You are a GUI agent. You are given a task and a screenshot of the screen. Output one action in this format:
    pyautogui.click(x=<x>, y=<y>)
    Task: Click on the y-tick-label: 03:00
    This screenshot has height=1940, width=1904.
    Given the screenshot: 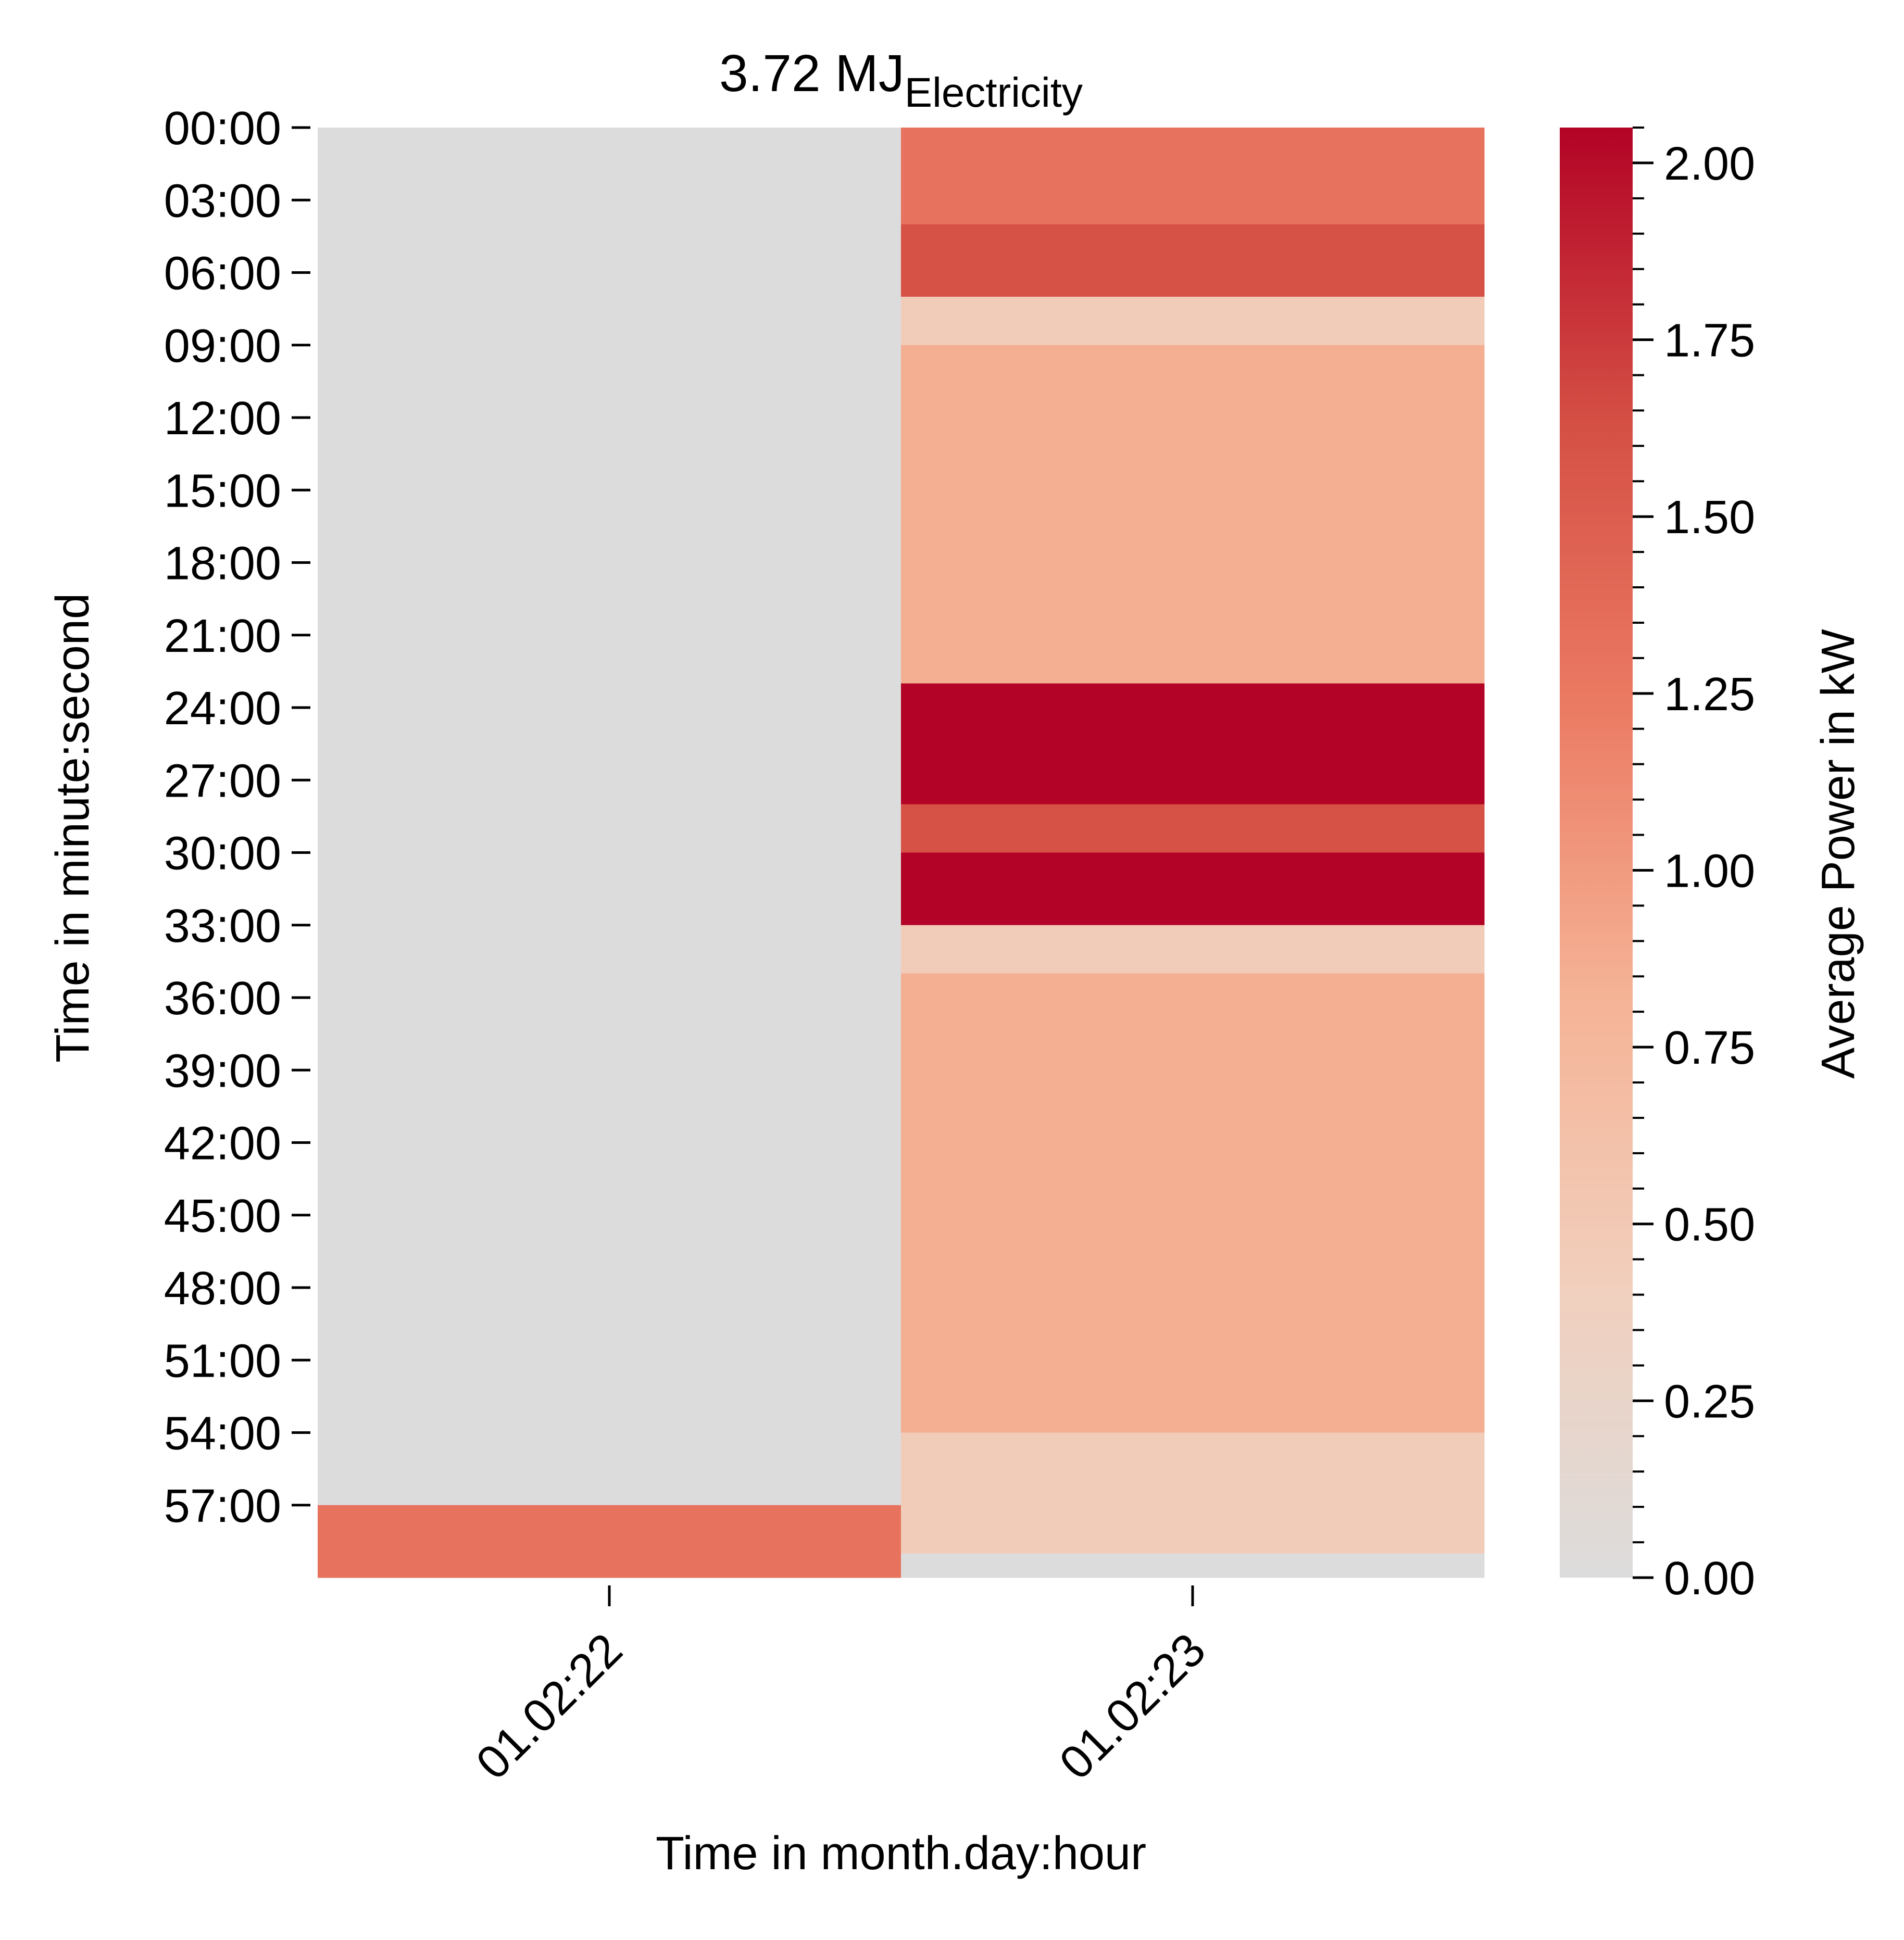 What is the action you would take?
    pyautogui.click(x=223, y=201)
    